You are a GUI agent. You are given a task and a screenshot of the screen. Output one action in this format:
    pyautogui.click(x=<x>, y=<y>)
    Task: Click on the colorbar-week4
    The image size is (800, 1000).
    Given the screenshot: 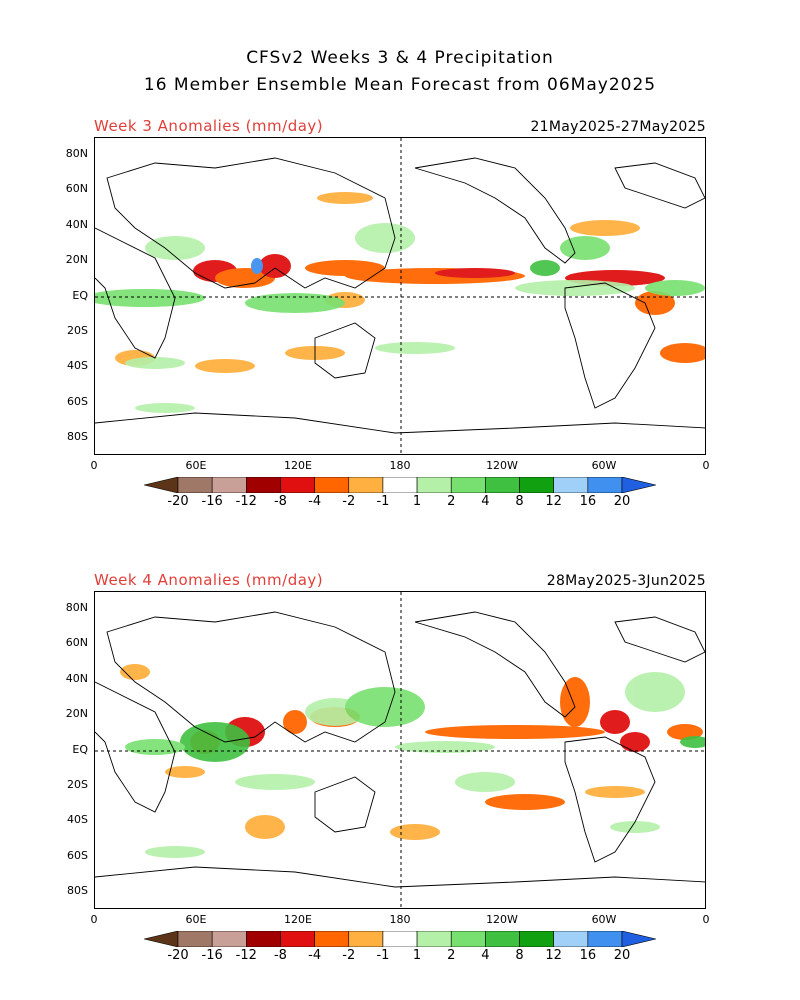 What is the action you would take?
    pyautogui.click(x=400, y=939)
    